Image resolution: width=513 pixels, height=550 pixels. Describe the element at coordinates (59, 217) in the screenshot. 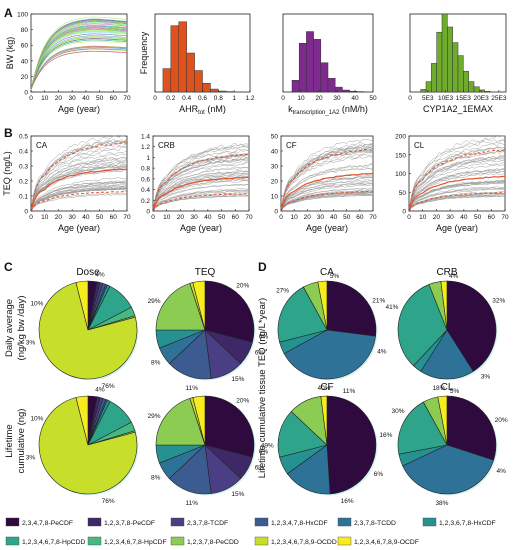

I see `teq_ca-x-tick-label: 20` at that location.